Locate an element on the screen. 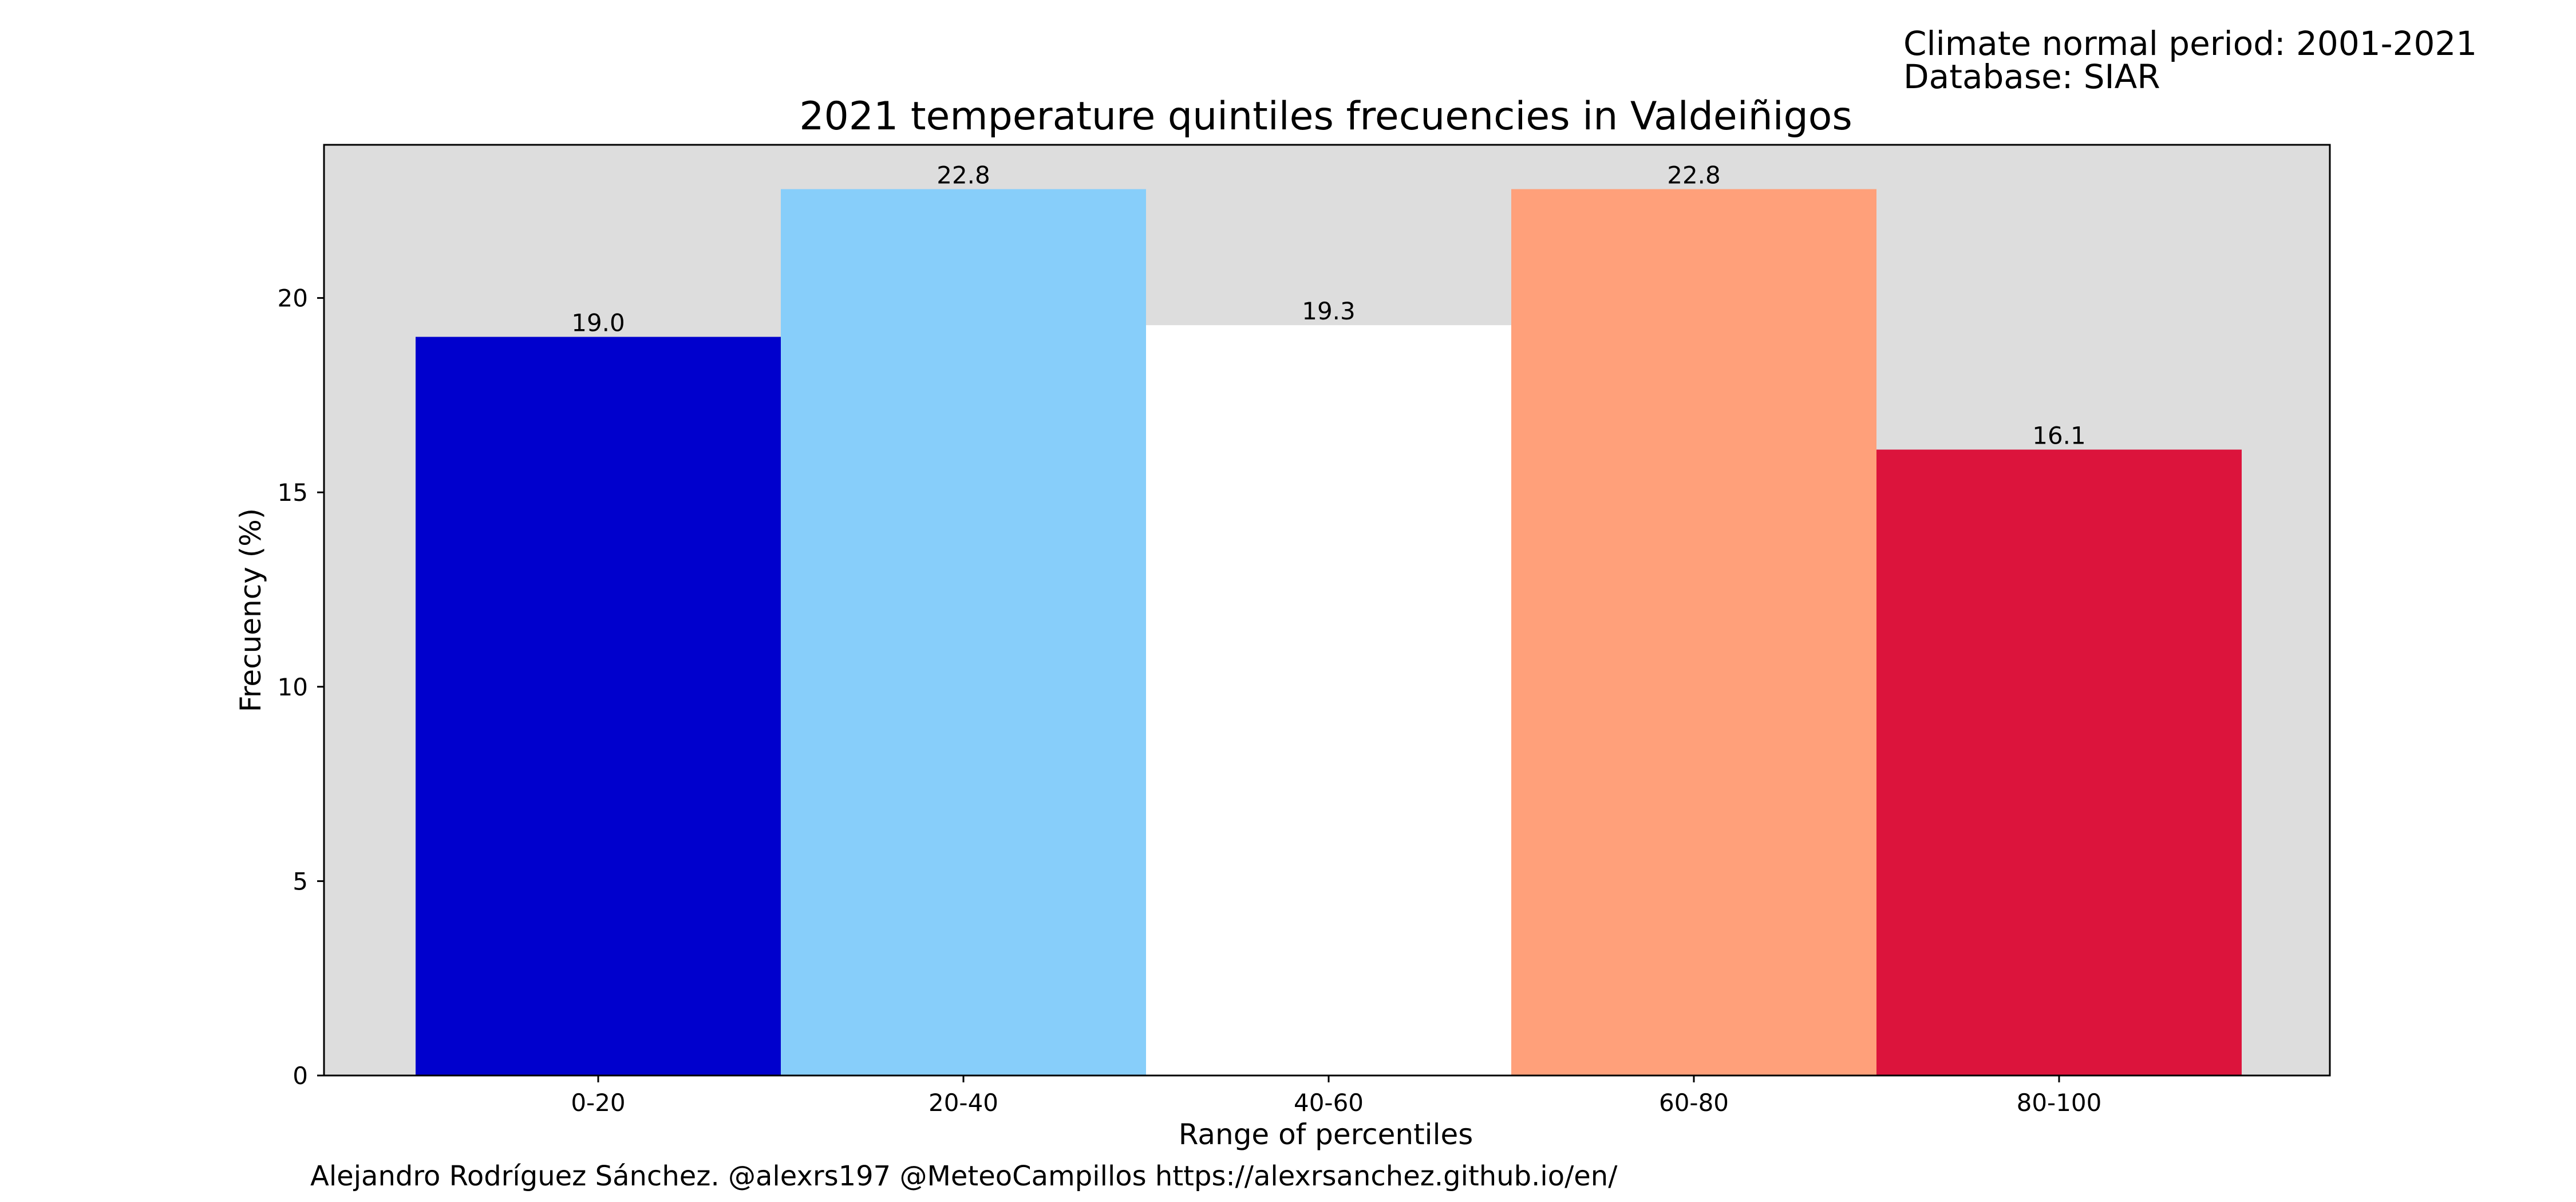 The width and height of the screenshot is (2576, 1202). value-labels-layer: 19.0 22.8 19.3 22.8 16.1 is located at coordinates (1328, 305).